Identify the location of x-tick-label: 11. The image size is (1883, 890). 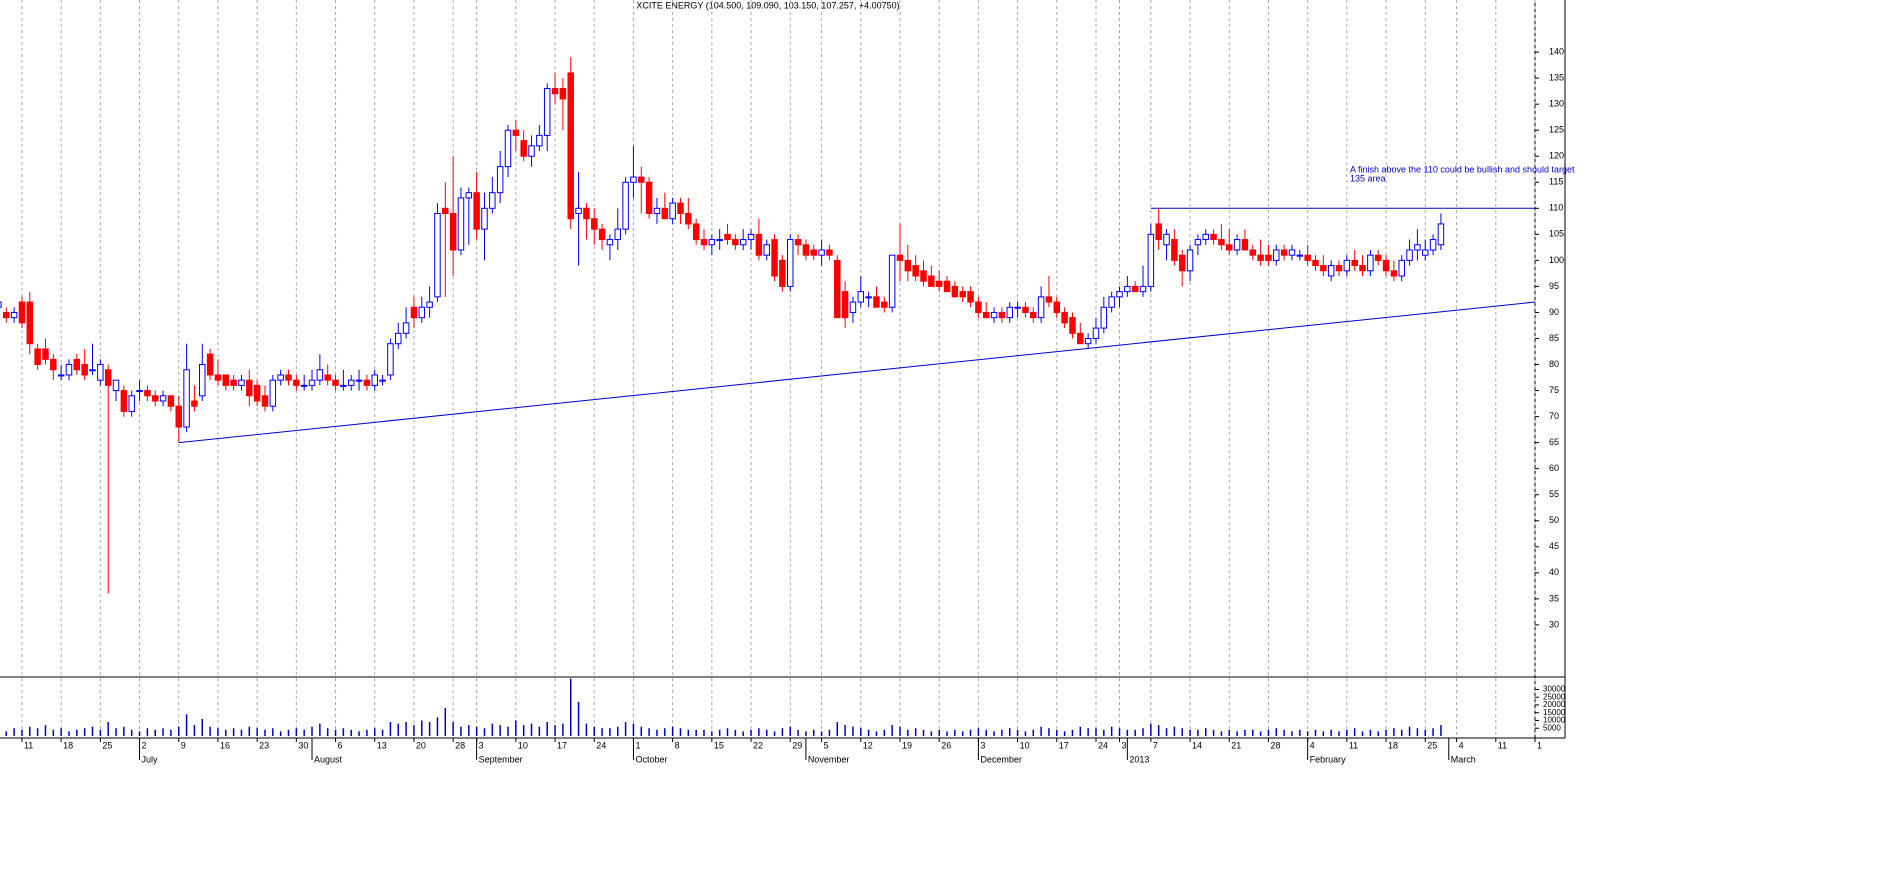
(1502, 745).